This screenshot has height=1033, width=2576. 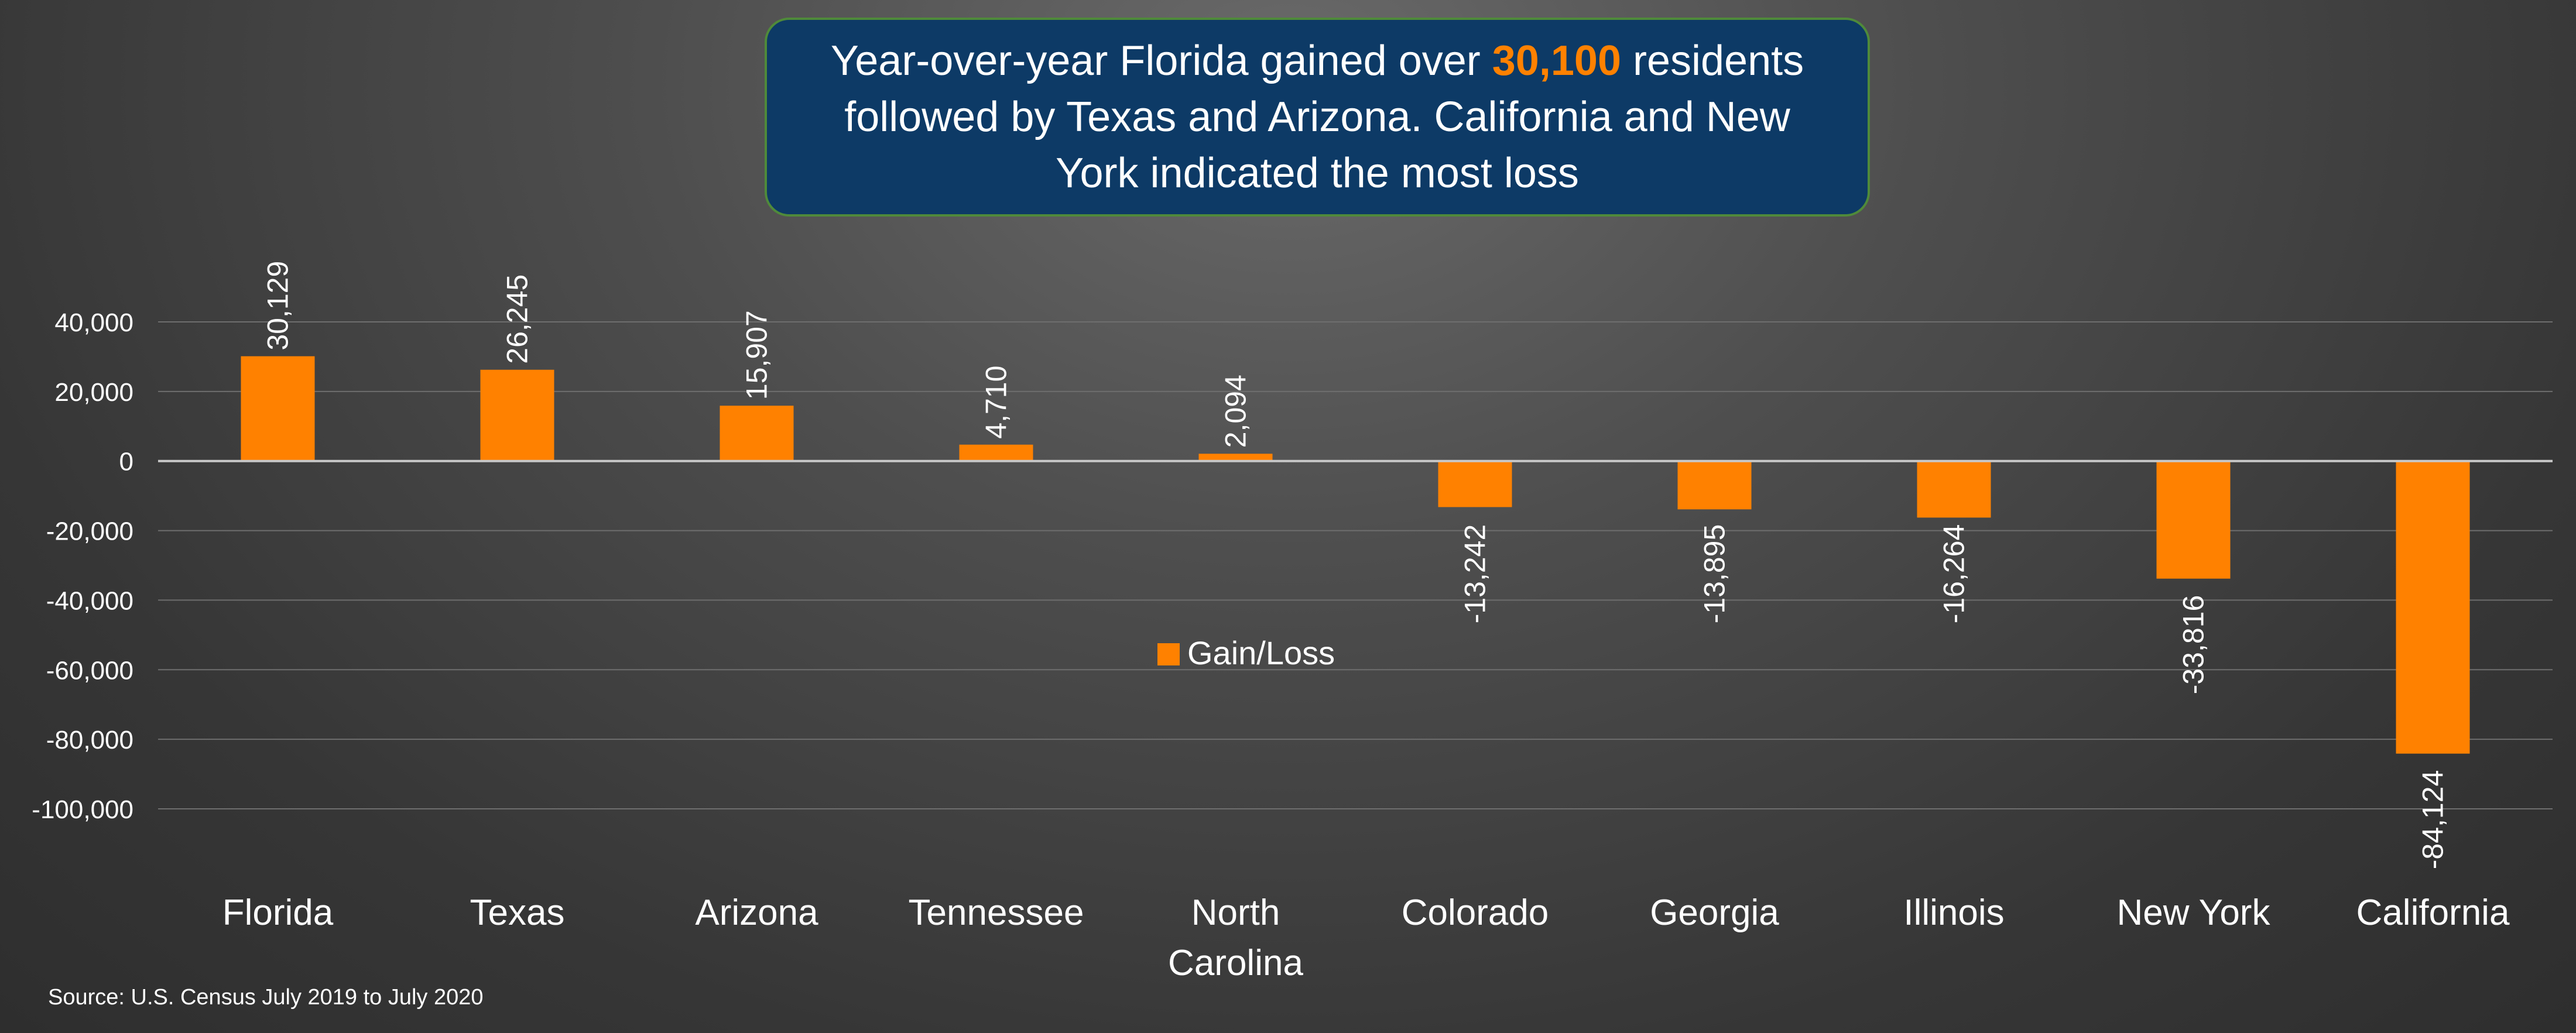 What do you see at coordinates (996, 402) in the screenshot?
I see `data-label: 4,710` at bounding box center [996, 402].